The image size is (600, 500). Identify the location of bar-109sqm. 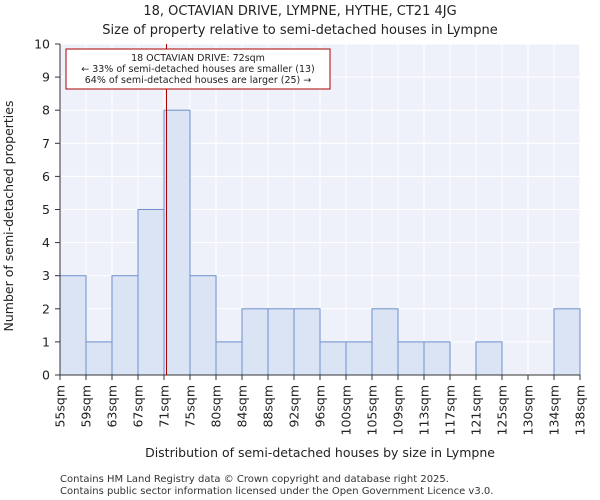
(411, 358).